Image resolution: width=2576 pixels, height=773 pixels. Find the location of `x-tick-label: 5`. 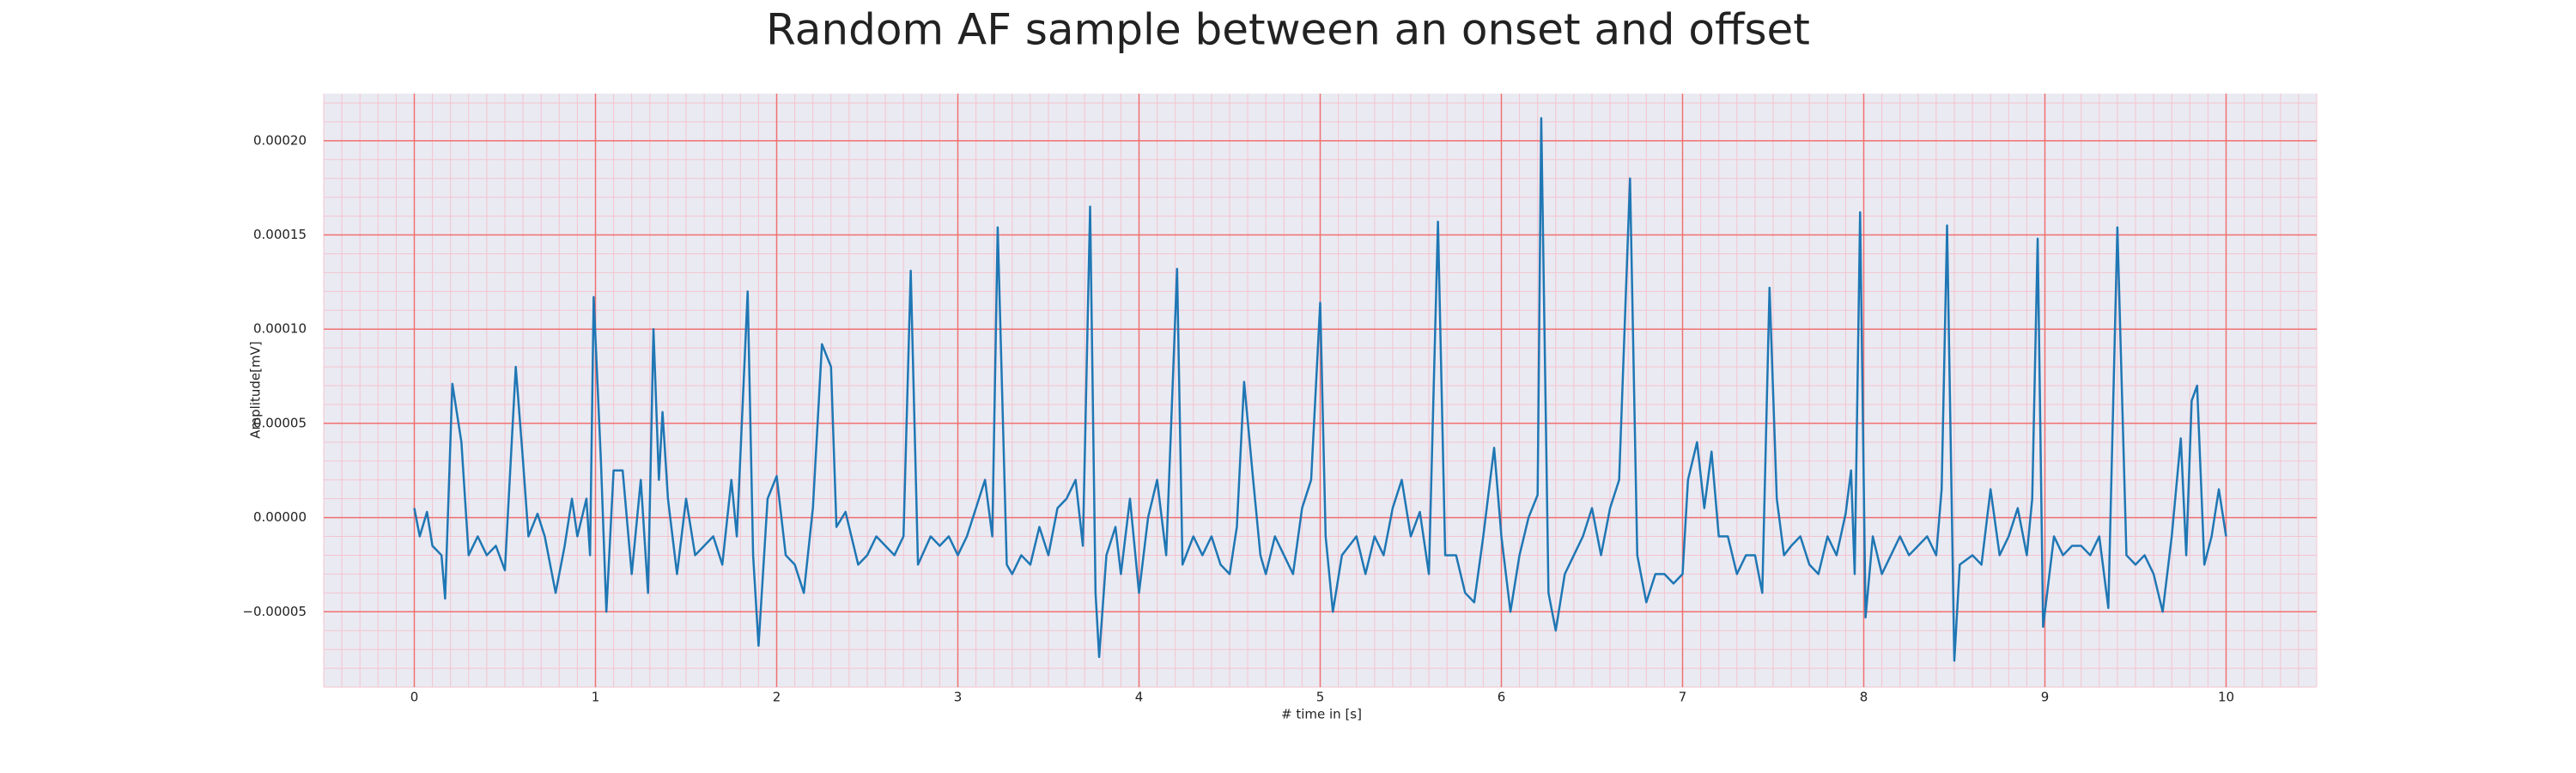

x-tick-label: 5 is located at coordinates (1320, 697).